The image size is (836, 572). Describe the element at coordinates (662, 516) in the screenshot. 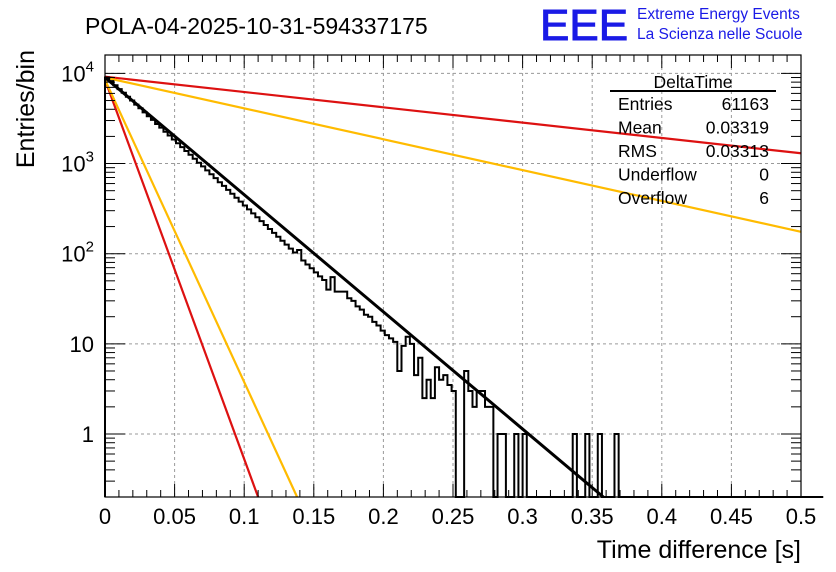

I see `x-tick-label: 0.4` at that location.